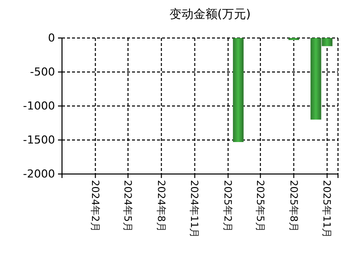 This screenshot has height=260, width=350. I want to click on x-tick-label: 2025年8月, so click(293, 206).